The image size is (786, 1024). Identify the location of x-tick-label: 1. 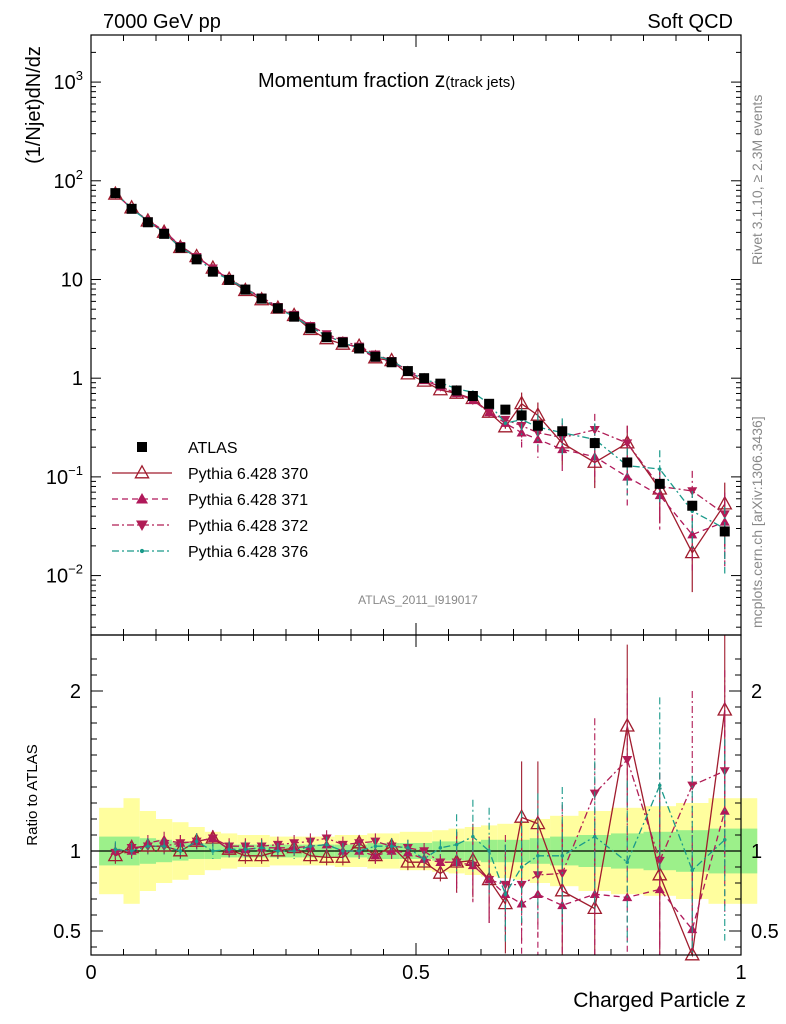
(740, 973).